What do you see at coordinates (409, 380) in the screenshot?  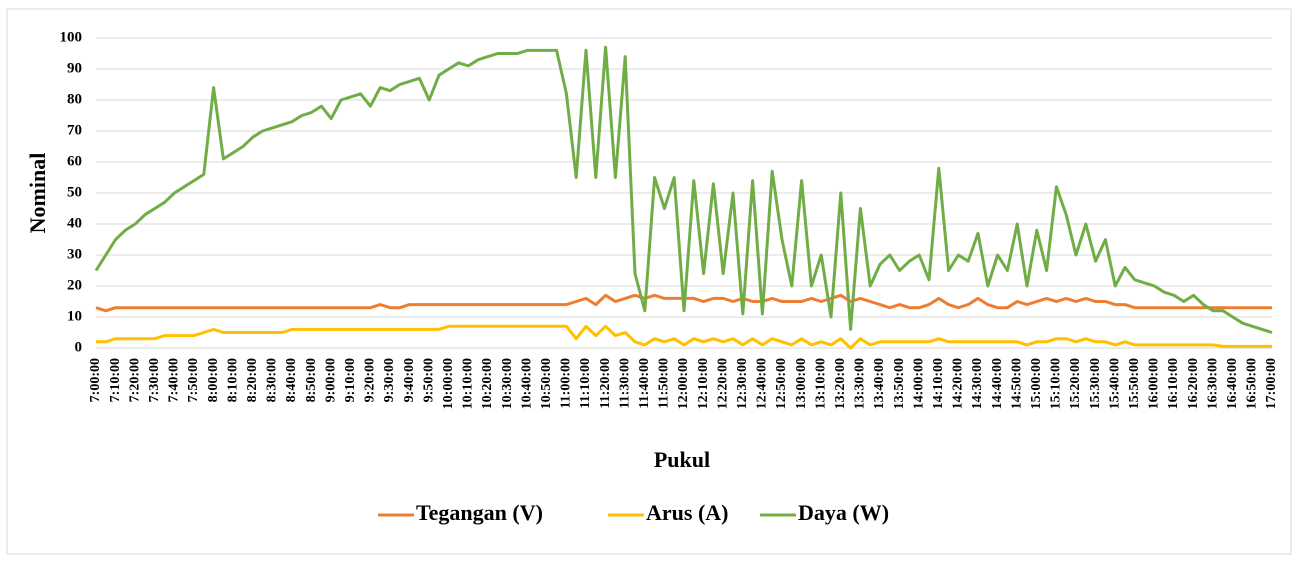 I see `x-tick-label: 9:40:00` at bounding box center [409, 380].